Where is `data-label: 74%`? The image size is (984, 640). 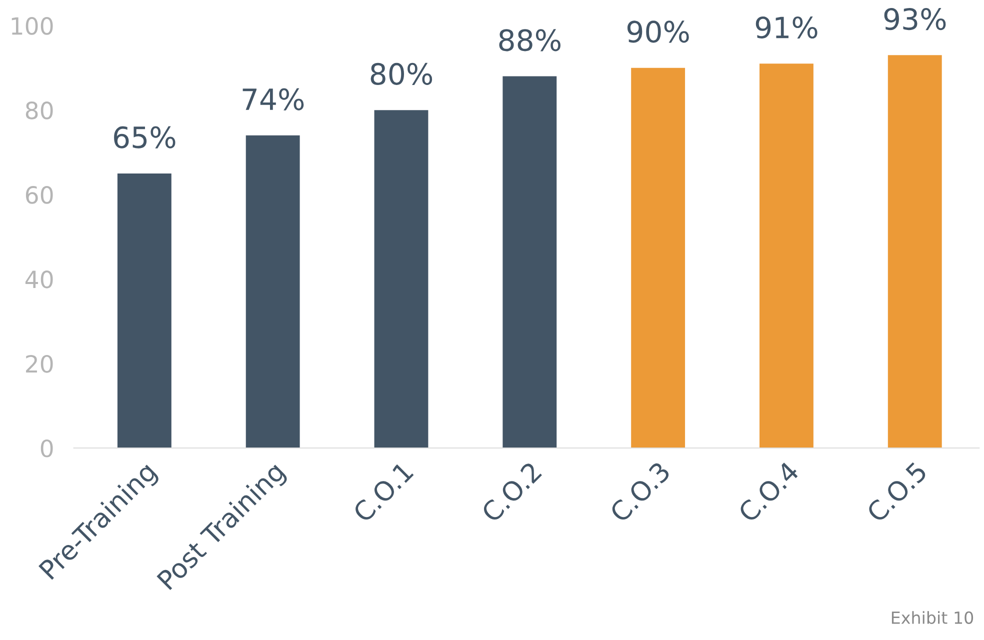
data-label: 74% is located at coordinates (273, 99).